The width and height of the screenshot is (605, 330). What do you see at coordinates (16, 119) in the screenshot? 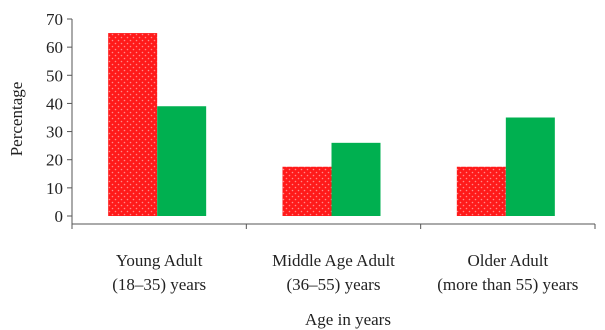
I see `y-axis-title: Percentage` at bounding box center [16, 119].